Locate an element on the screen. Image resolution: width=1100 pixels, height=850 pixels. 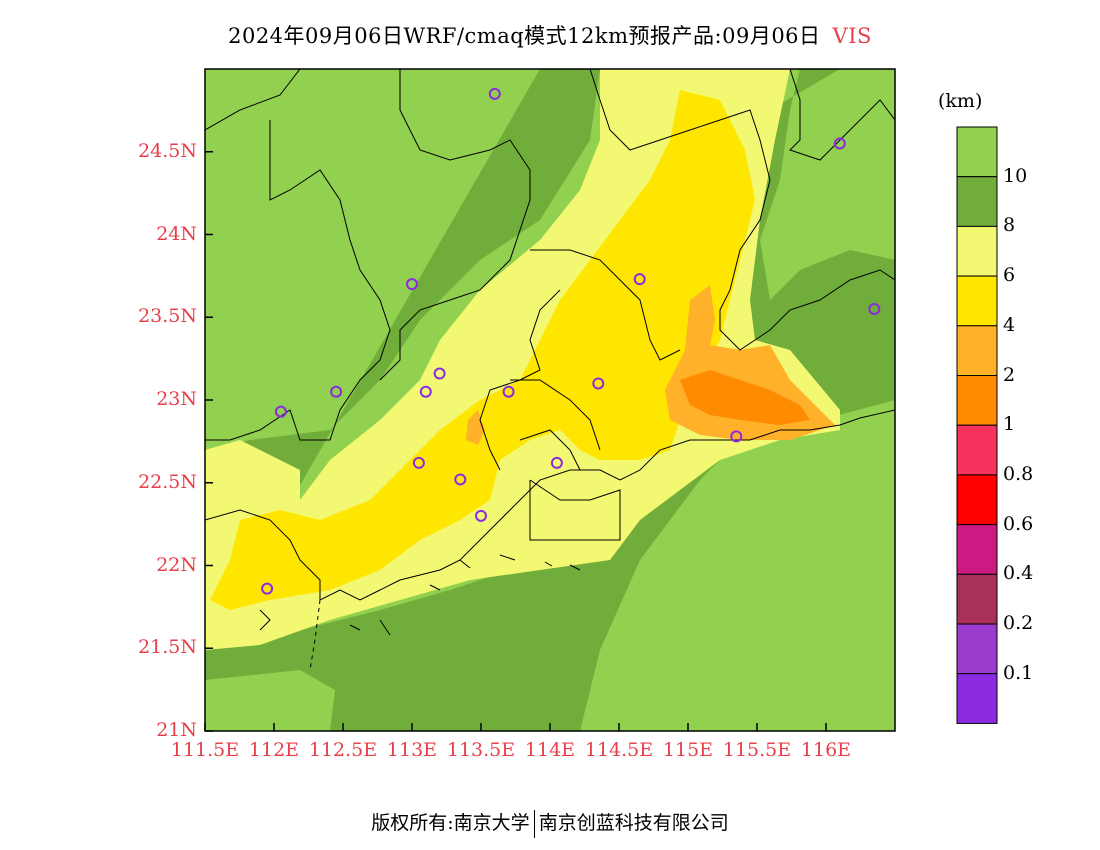
lat-tick-label: 22.5N is located at coordinates (167, 481).